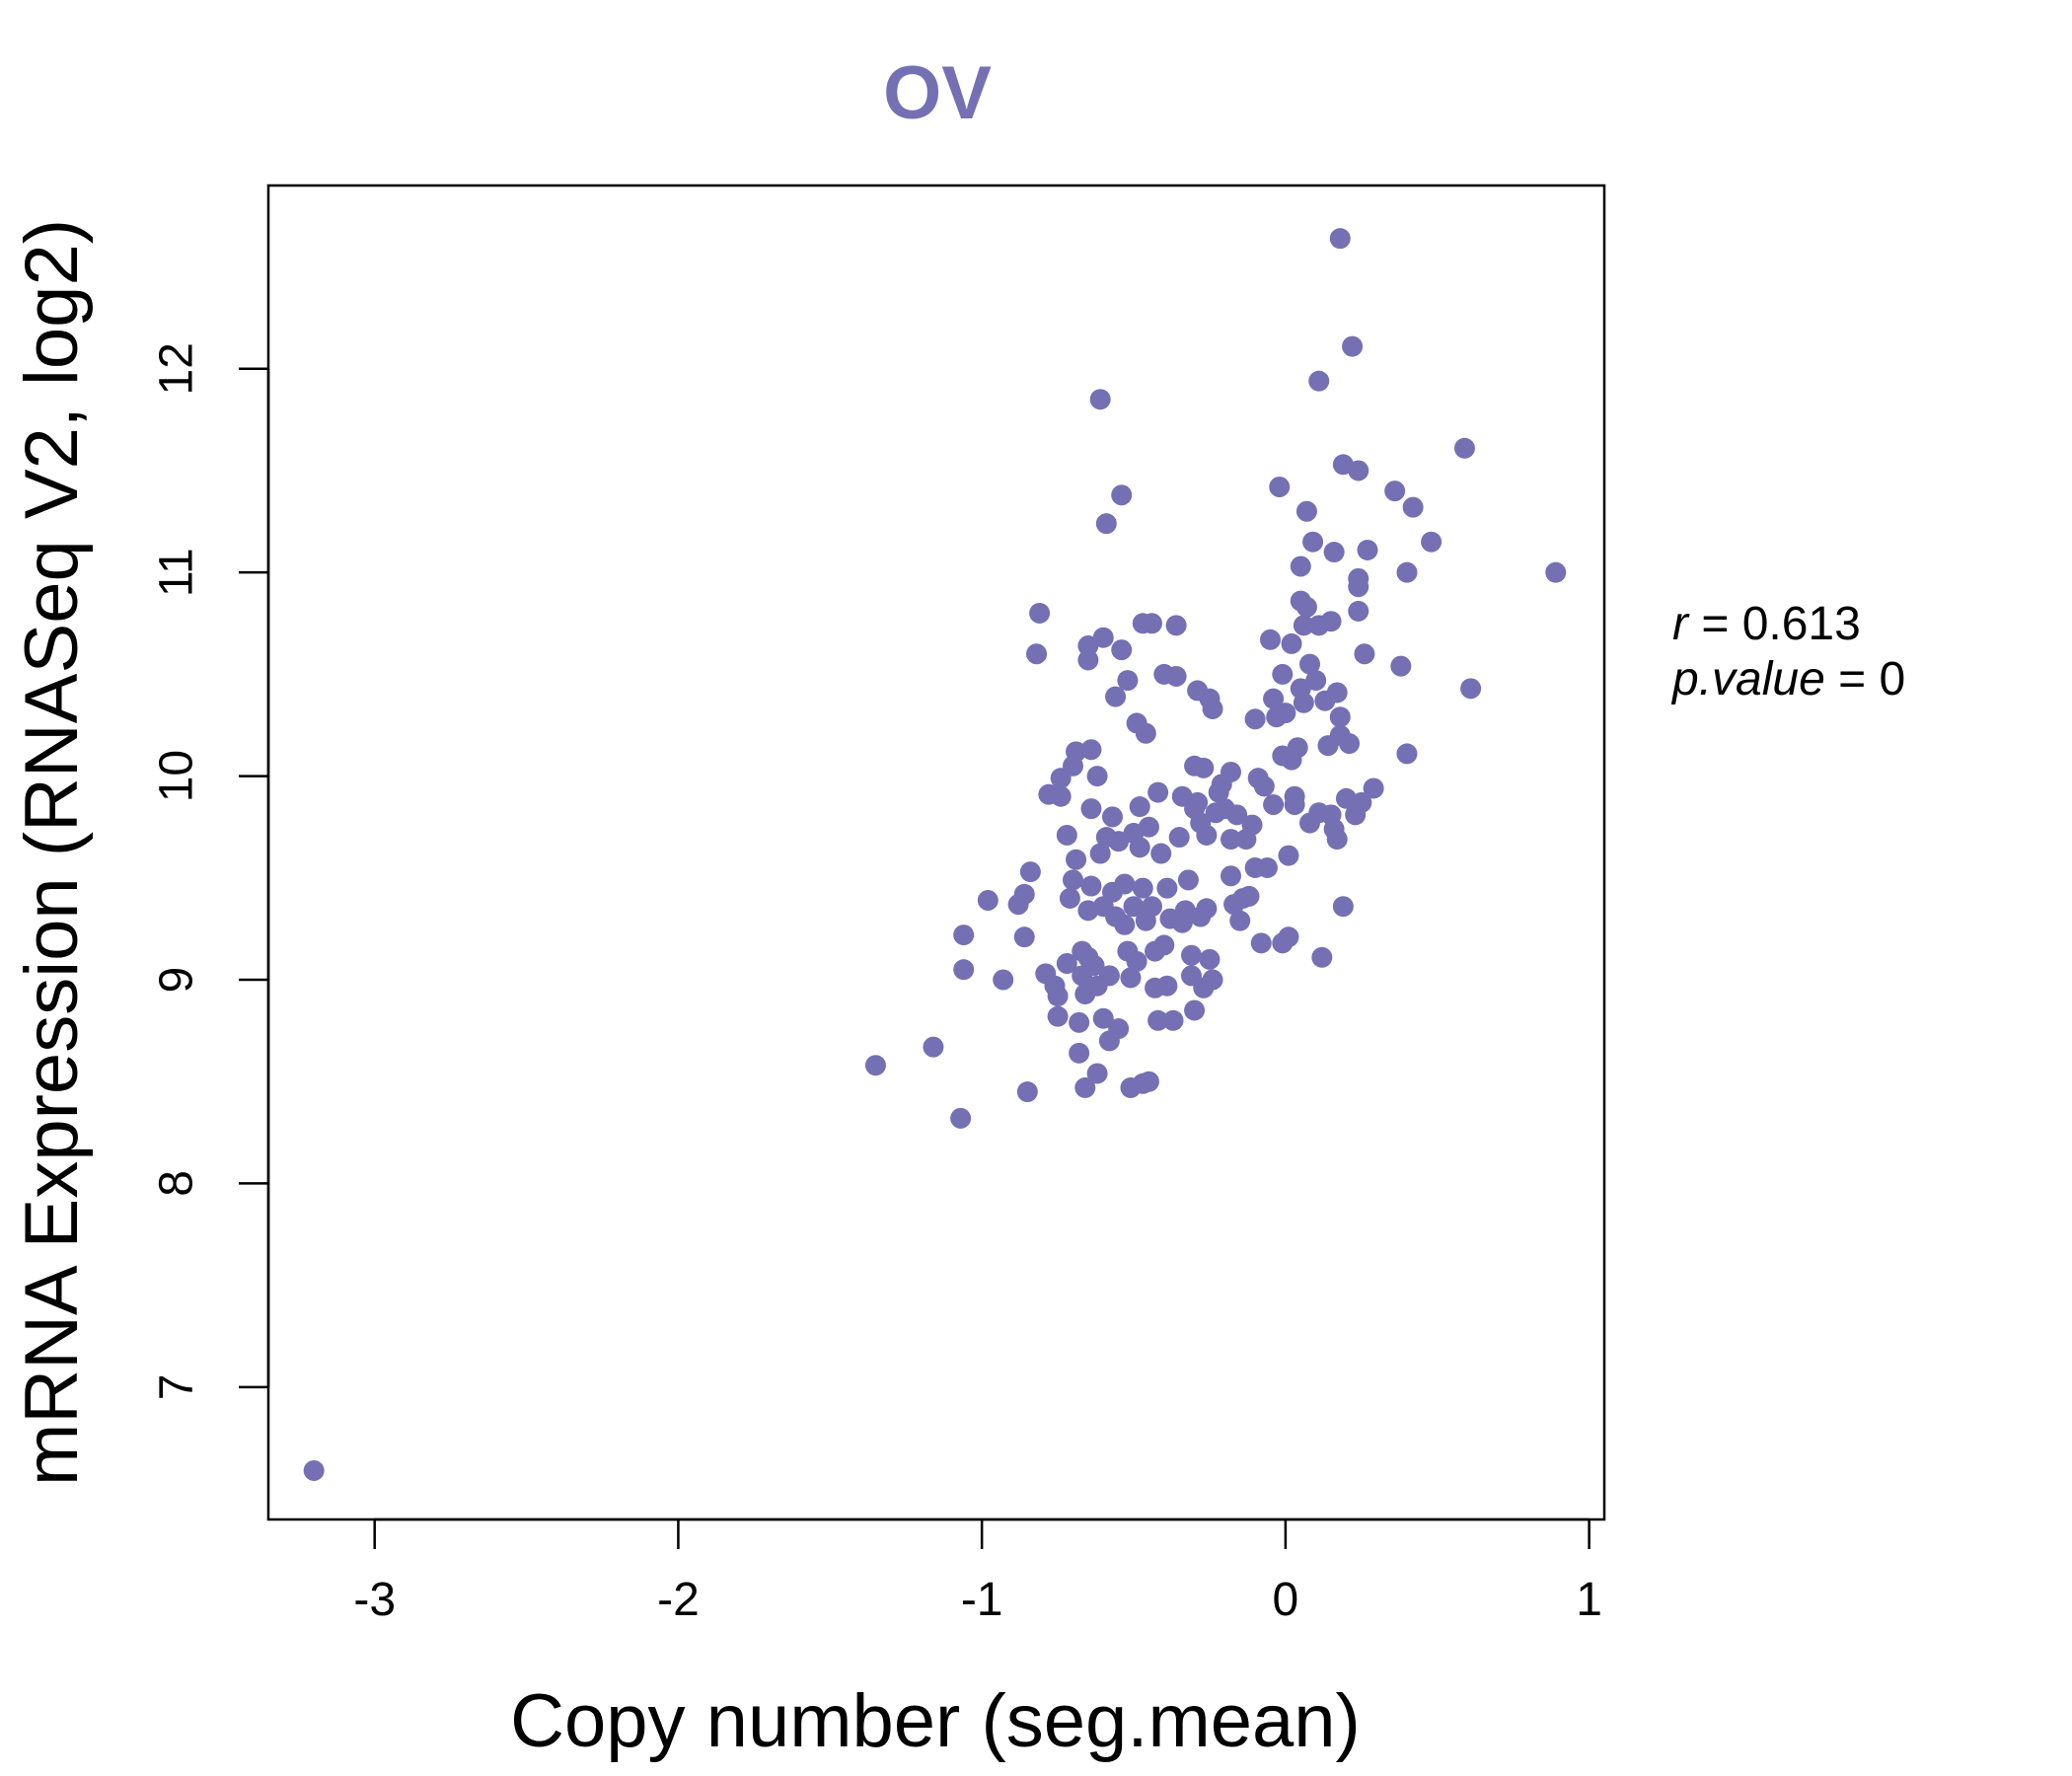  Describe the element at coordinates (211, 871) in the screenshot. I see `y-axis: 7 8 9 10 11 12` at that location.